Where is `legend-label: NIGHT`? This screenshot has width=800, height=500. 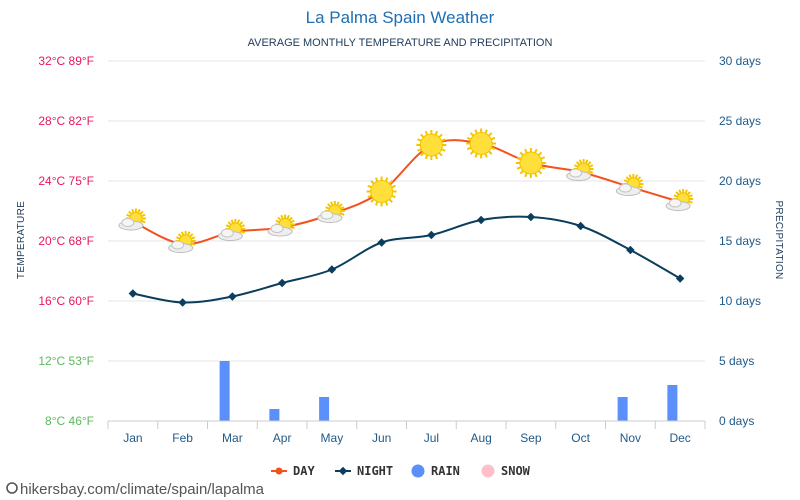
legend-label: NIGHT is located at coordinates (375, 471).